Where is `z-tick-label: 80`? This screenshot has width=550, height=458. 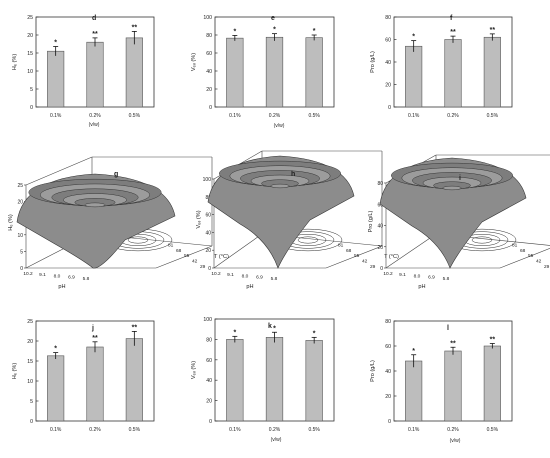 z-tick-label: 80 is located at coordinates (380, 184).